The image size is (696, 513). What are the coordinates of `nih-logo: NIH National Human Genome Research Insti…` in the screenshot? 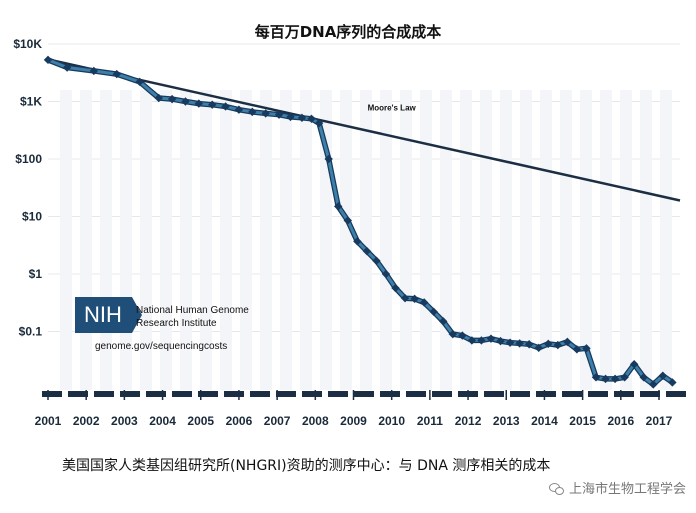 It's located at (162, 324).